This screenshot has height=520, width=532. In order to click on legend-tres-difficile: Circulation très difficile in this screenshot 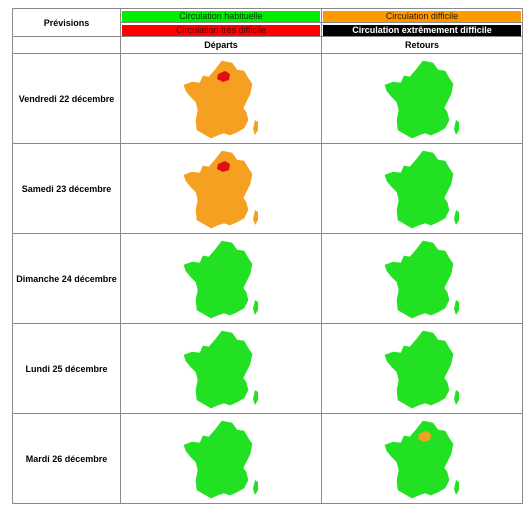, I will do `click(221, 30)`.